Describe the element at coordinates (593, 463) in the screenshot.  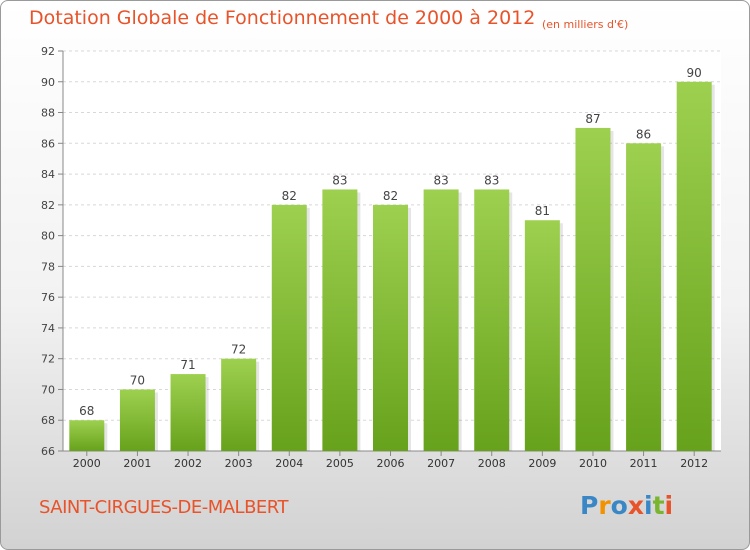
I see `x-tick-label: 2010` at that location.